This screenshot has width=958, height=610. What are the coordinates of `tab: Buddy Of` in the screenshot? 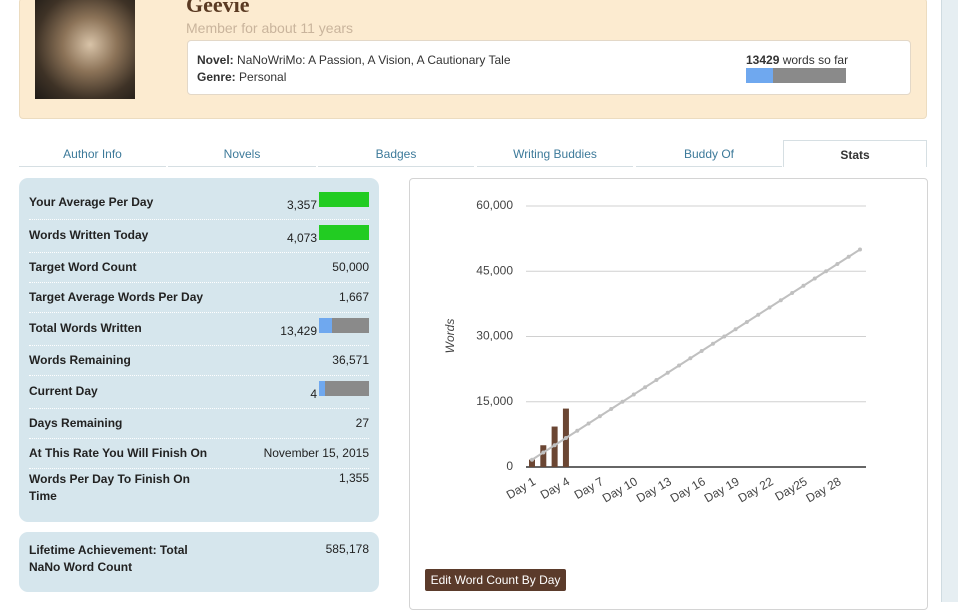 It's located at (709, 153).